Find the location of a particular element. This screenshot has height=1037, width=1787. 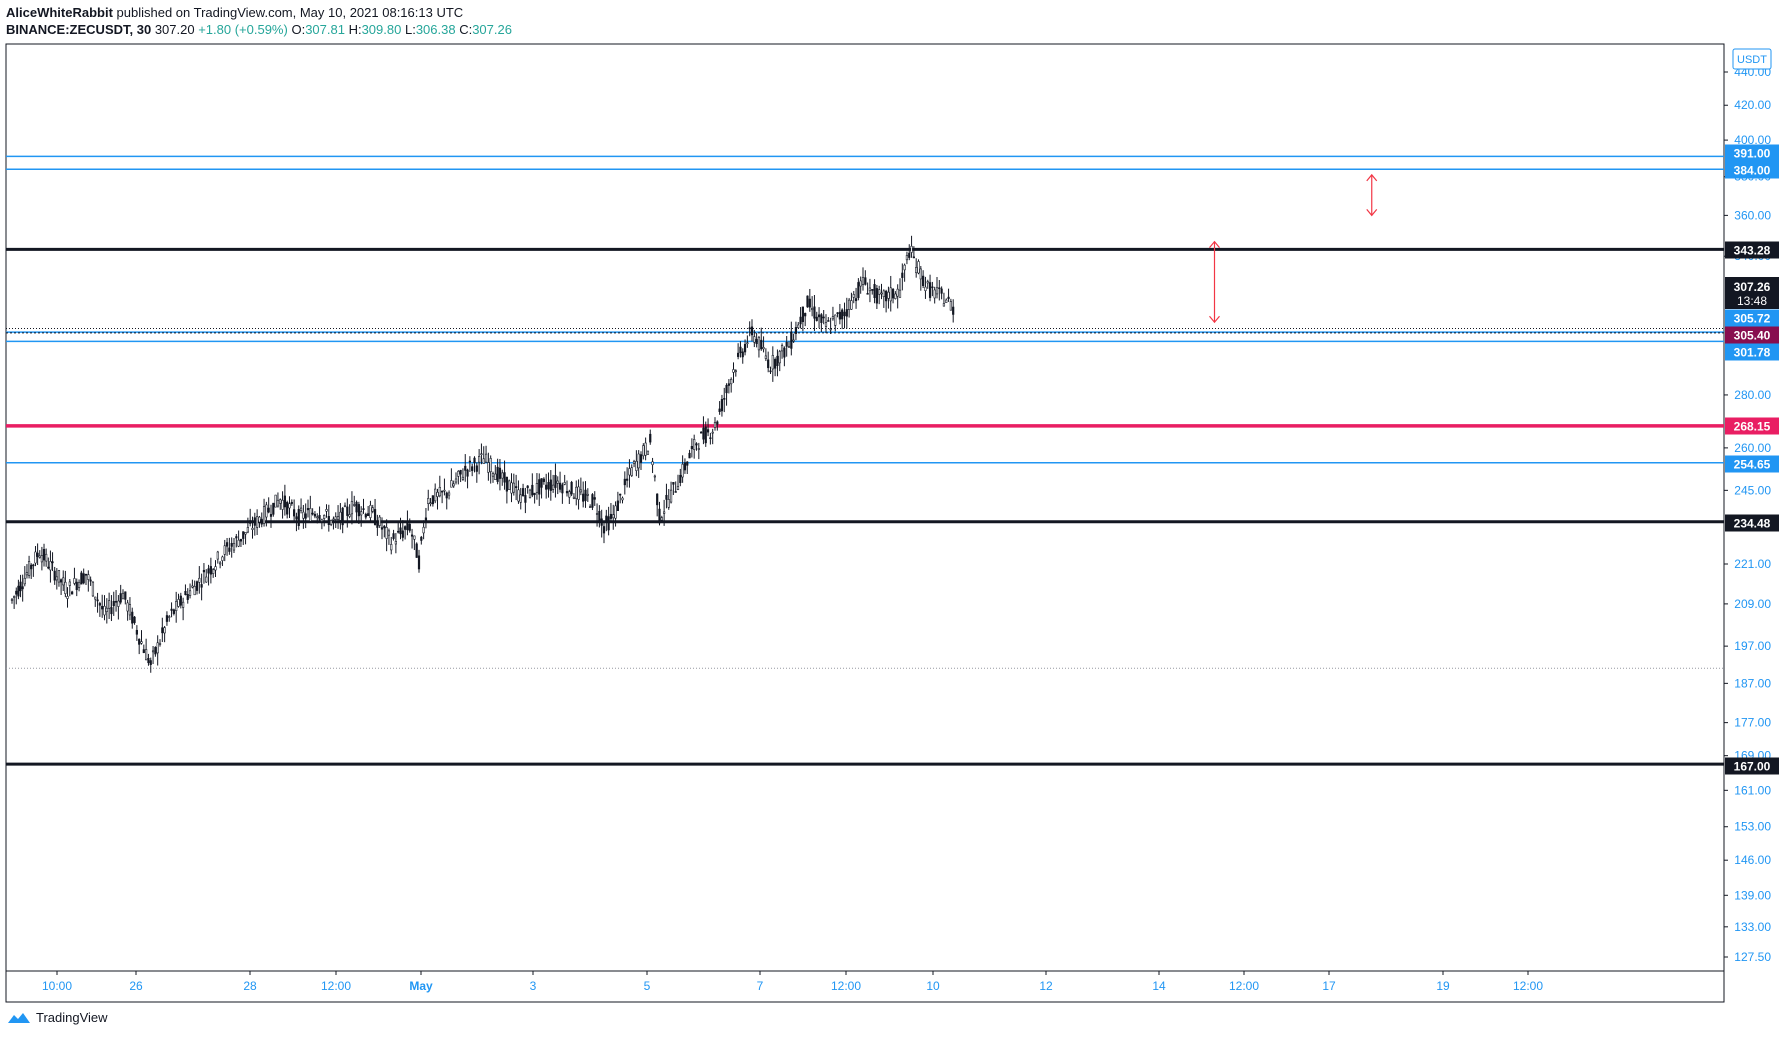

tradingview-cloud-icon is located at coordinates (19, 1017).